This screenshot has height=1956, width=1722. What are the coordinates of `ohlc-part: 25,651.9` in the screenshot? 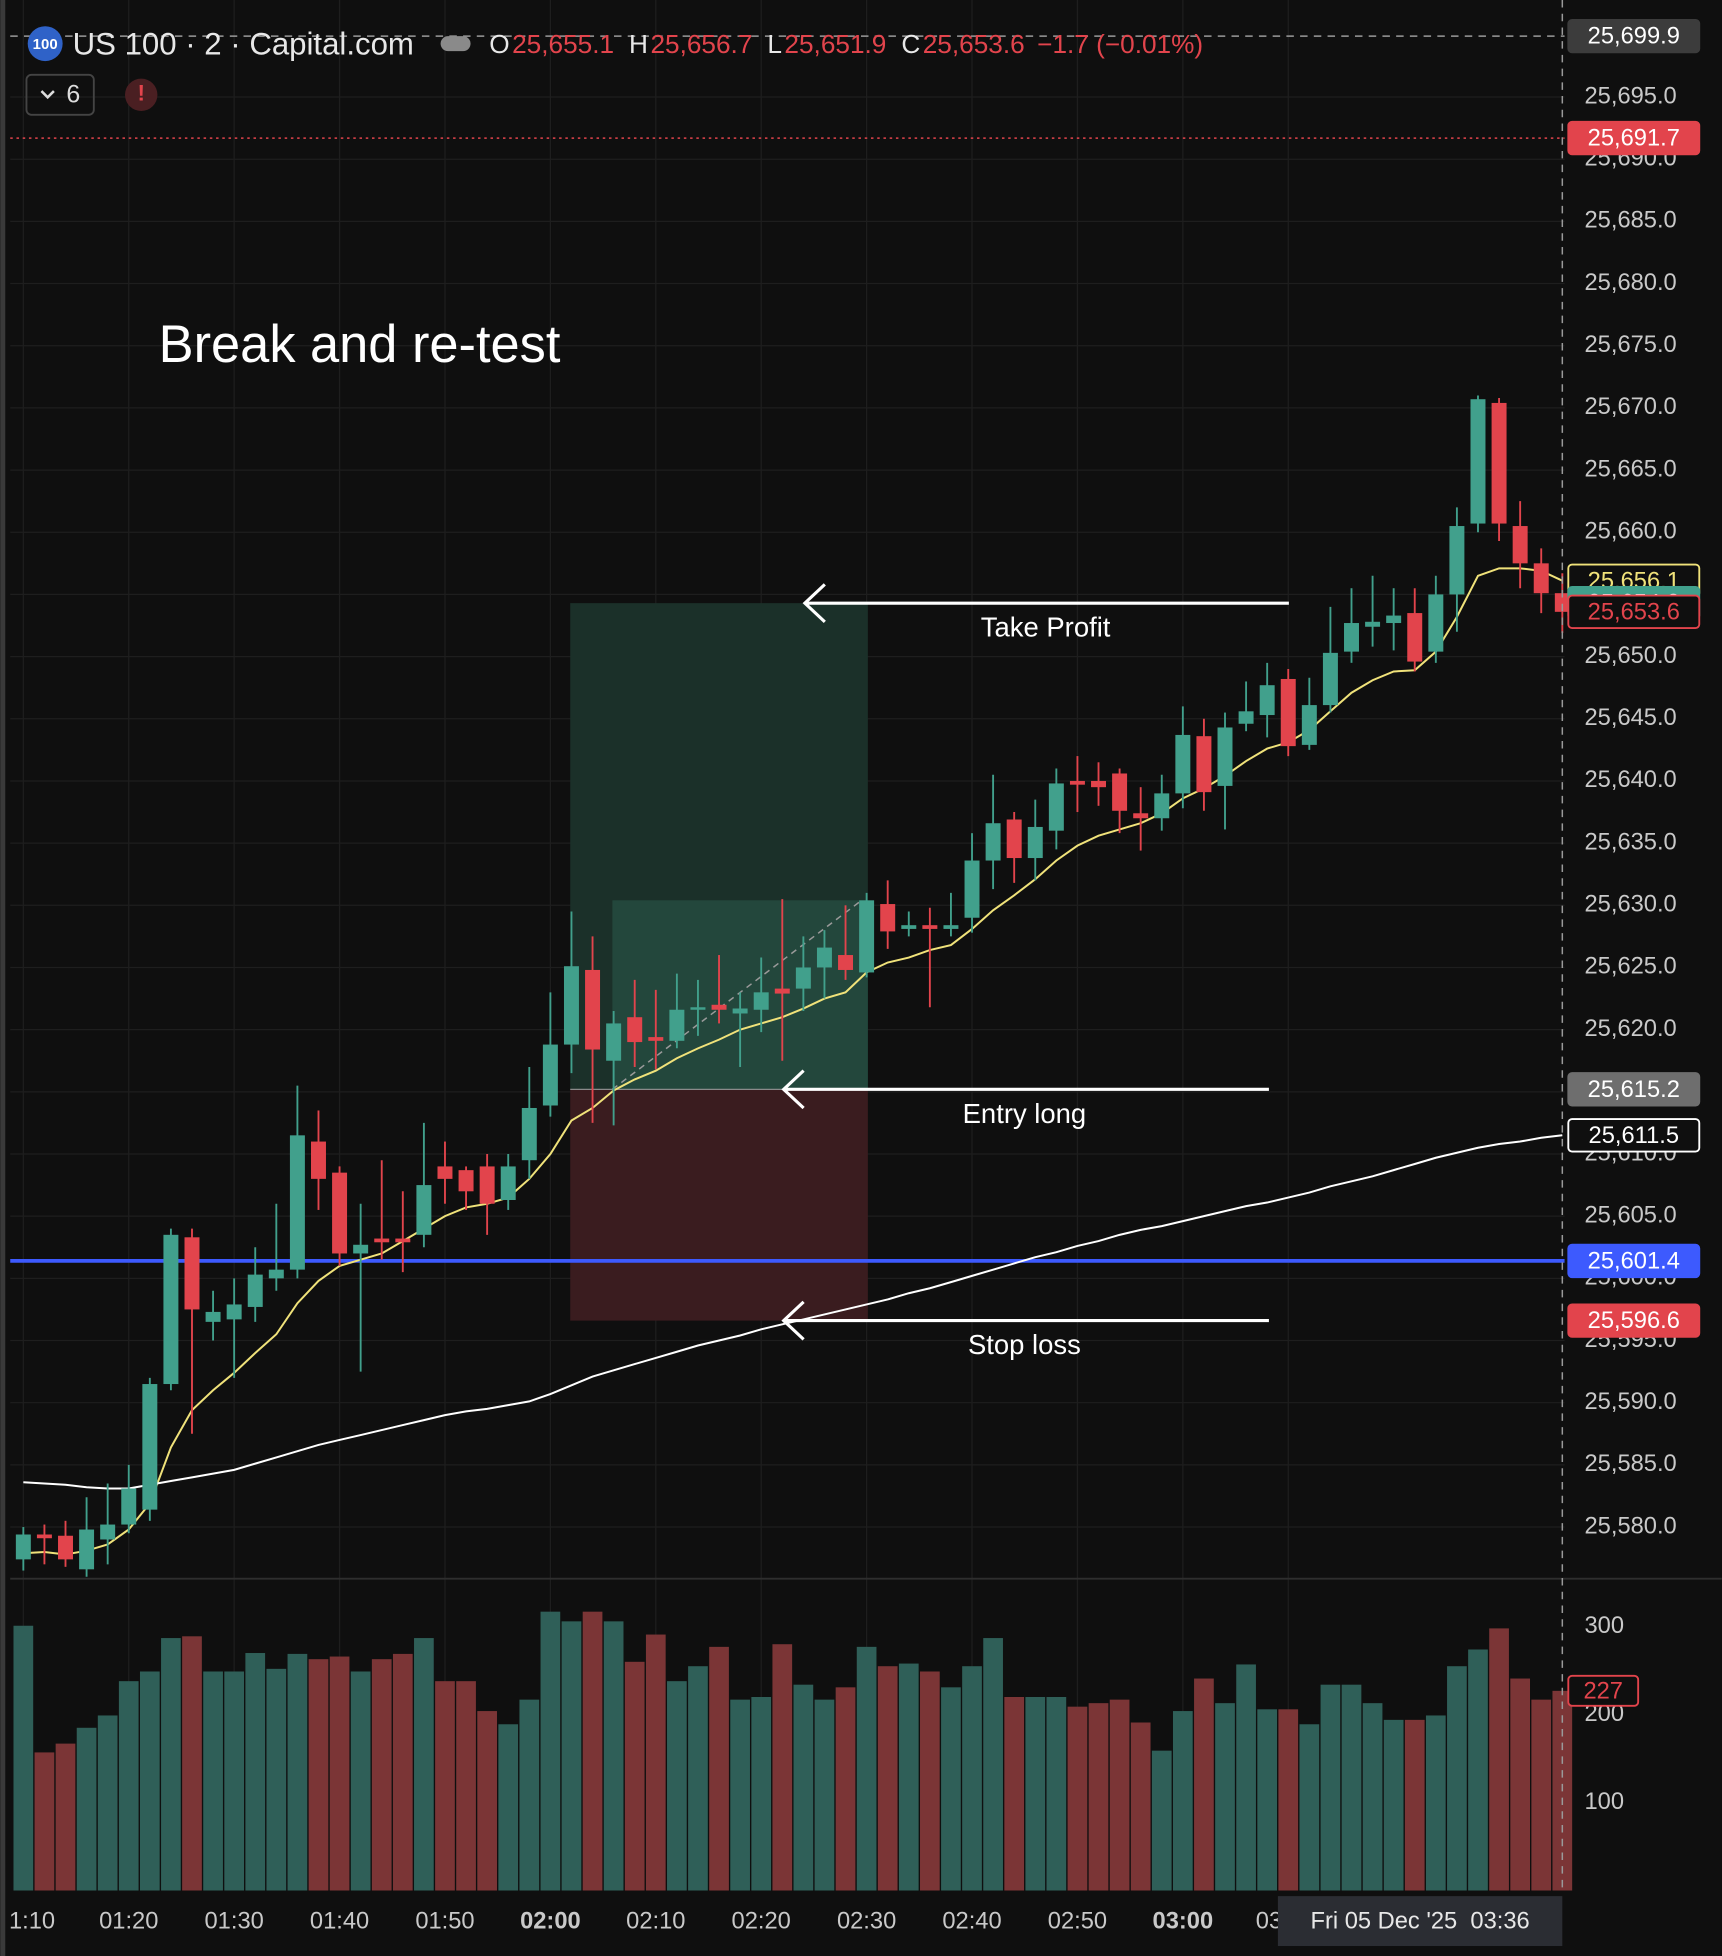 It's located at (835, 44).